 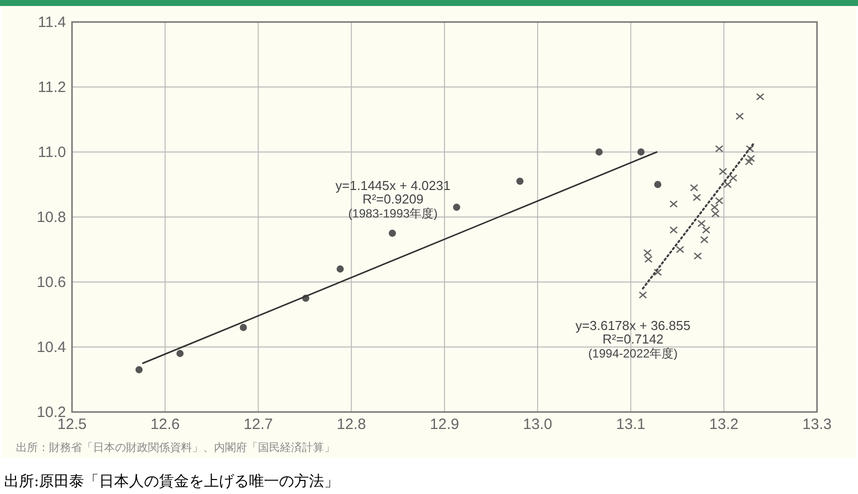 I want to click on y-tick-label: 11.4, so click(x=52, y=22).